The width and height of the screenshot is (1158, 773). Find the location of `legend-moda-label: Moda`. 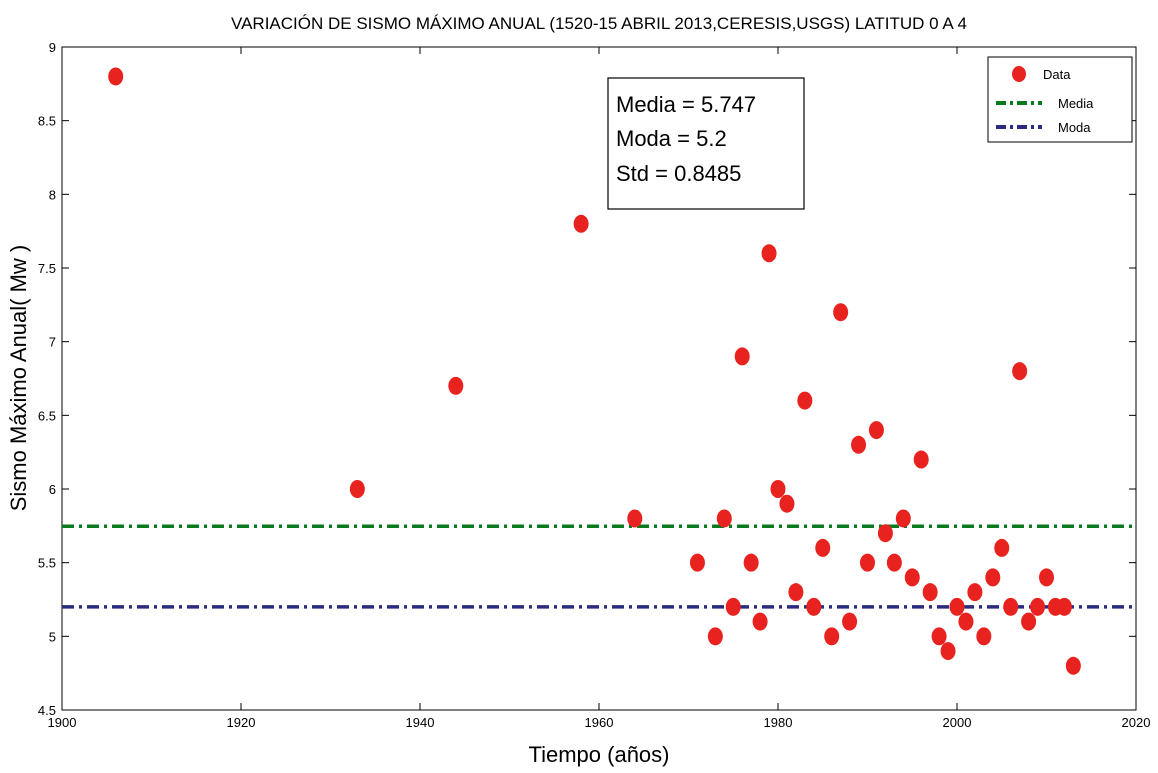

legend-moda-label: Moda is located at coordinates (1074, 127).